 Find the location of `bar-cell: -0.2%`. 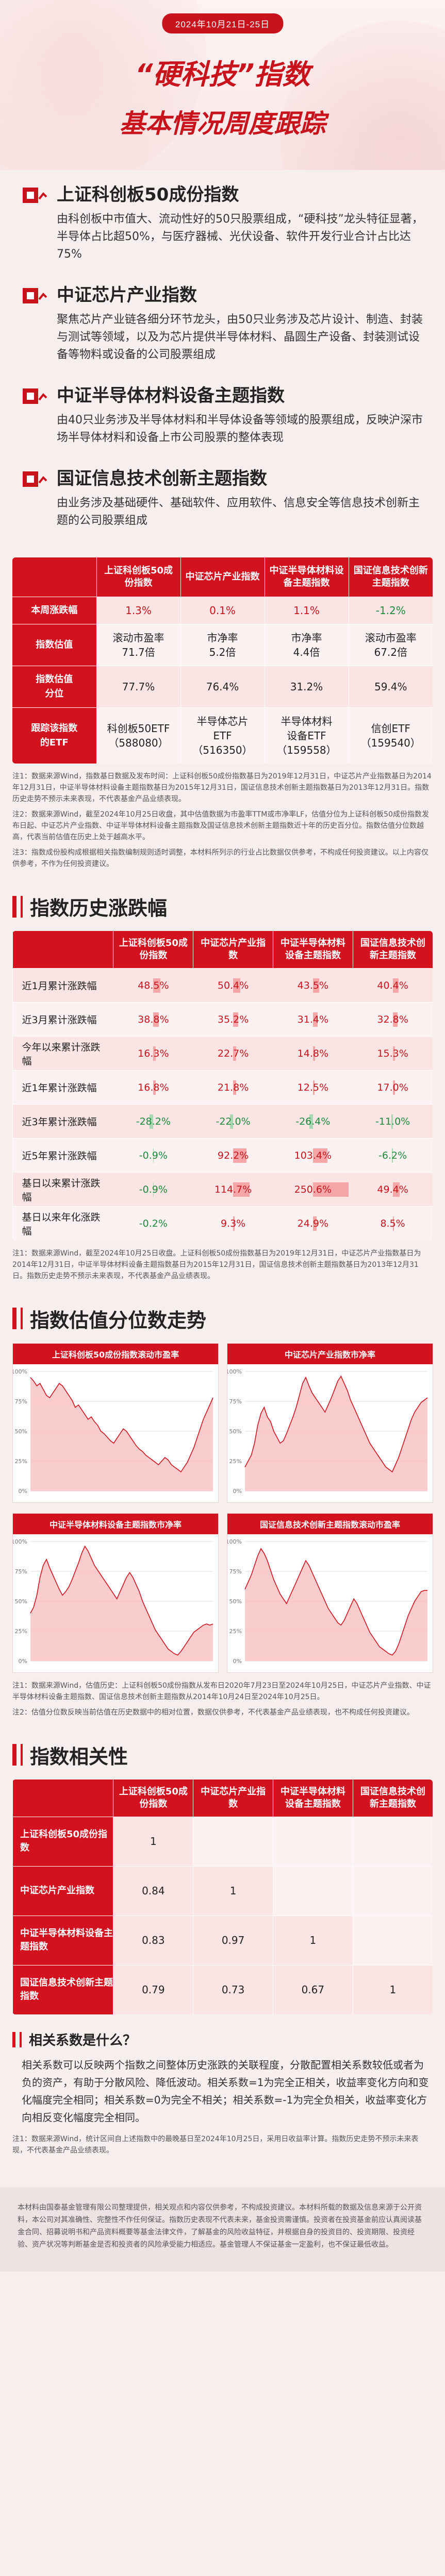

bar-cell: -0.2% is located at coordinates (153, 1223).